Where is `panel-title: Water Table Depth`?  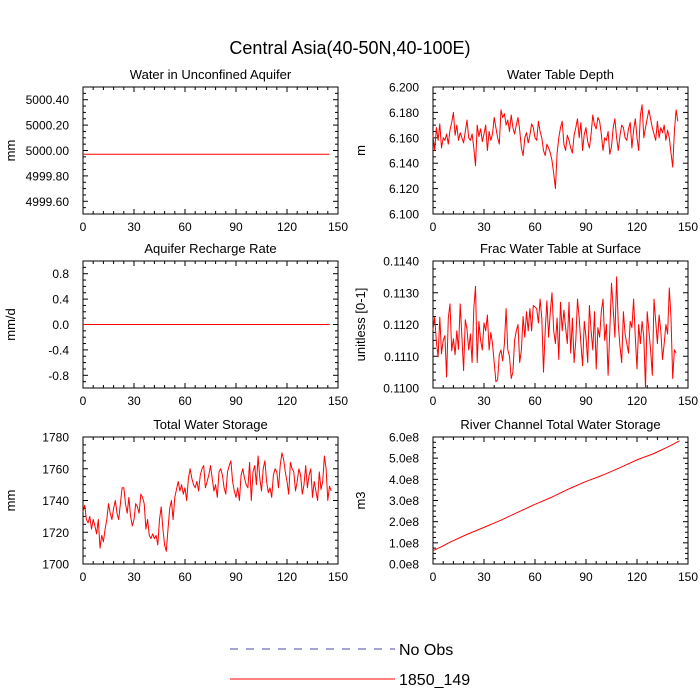 panel-title: Water Table Depth is located at coordinates (560, 74).